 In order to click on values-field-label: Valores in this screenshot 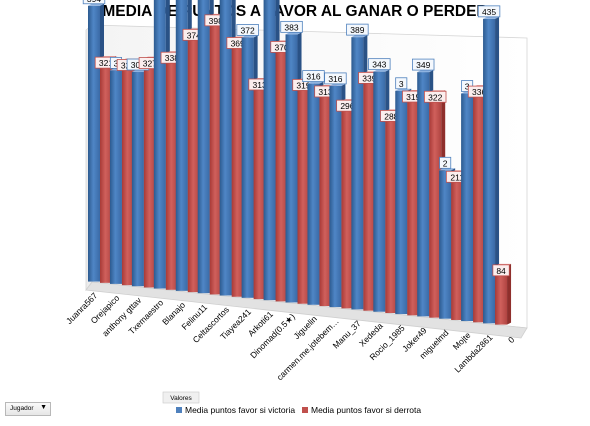, I will do `click(181, 398)`.